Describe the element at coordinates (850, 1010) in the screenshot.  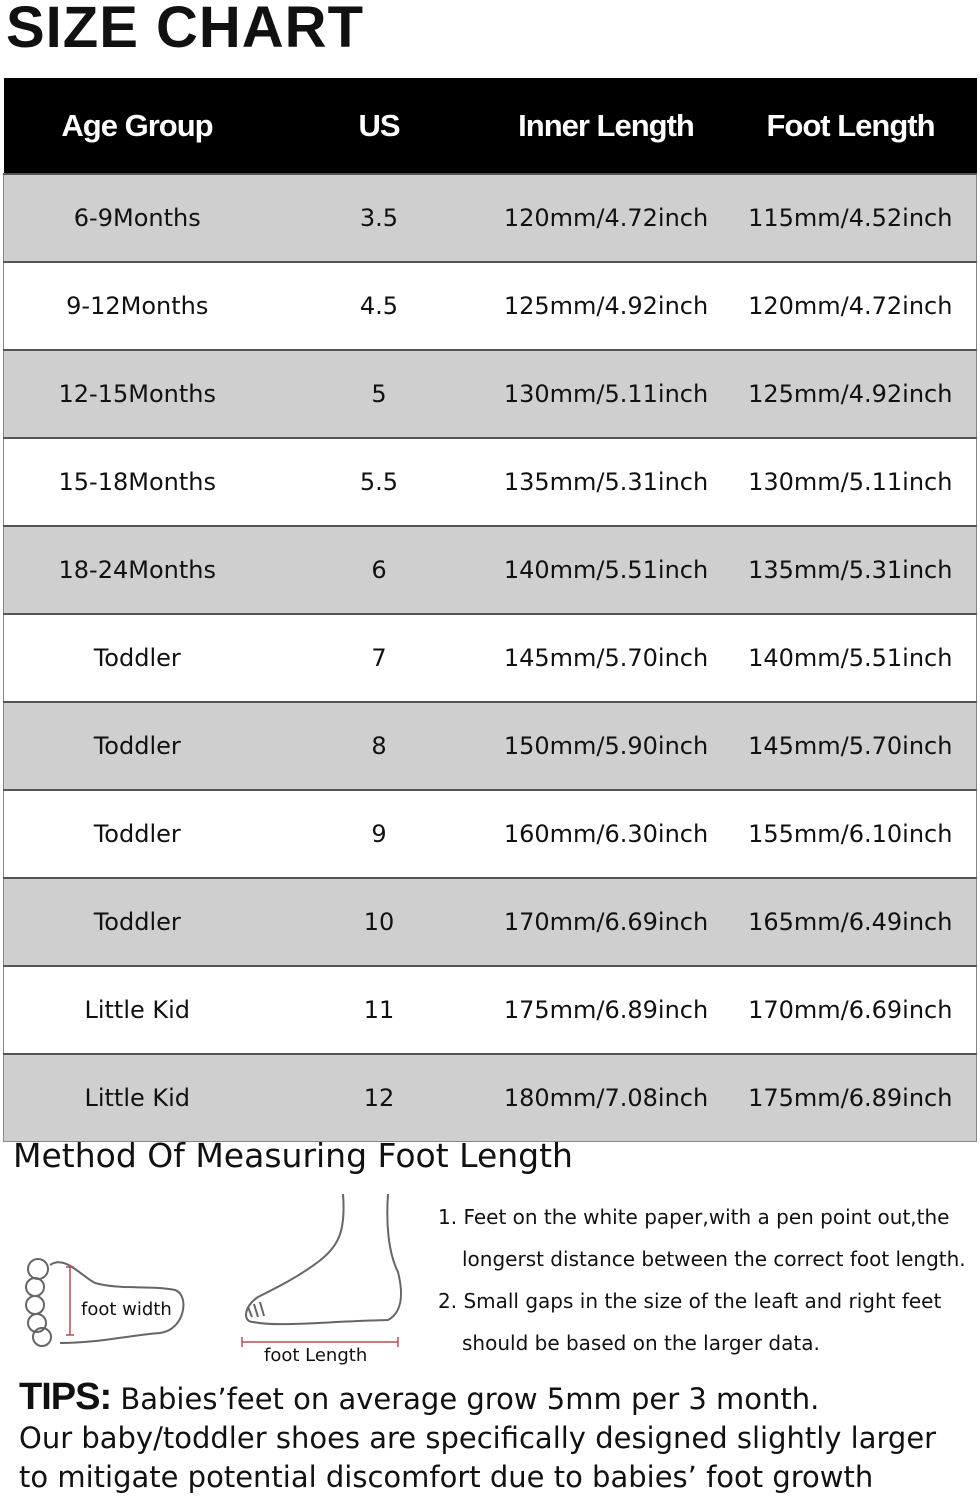
I see `cell-foot-length: 170mm/6.69inch` at that location.